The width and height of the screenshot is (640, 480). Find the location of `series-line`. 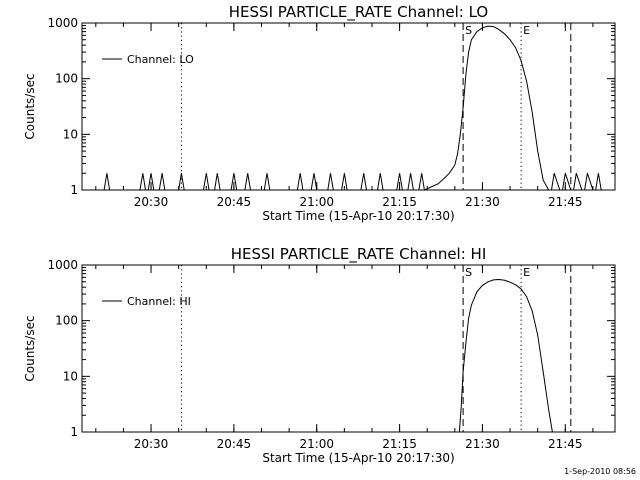

series-line is located at coordinates (505, 355).